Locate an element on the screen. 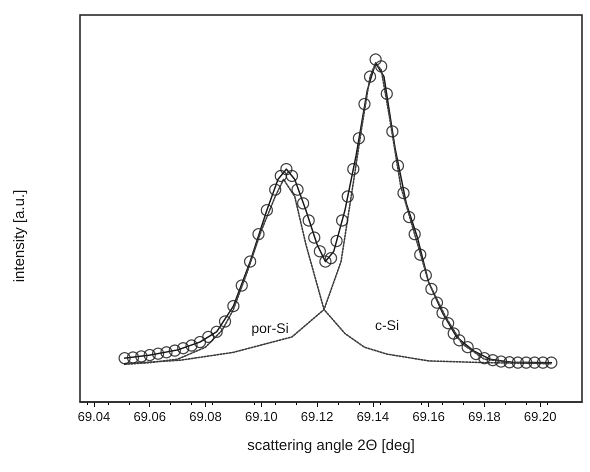  x-tick-label: 69.20 is located at coordinates (540, 416).